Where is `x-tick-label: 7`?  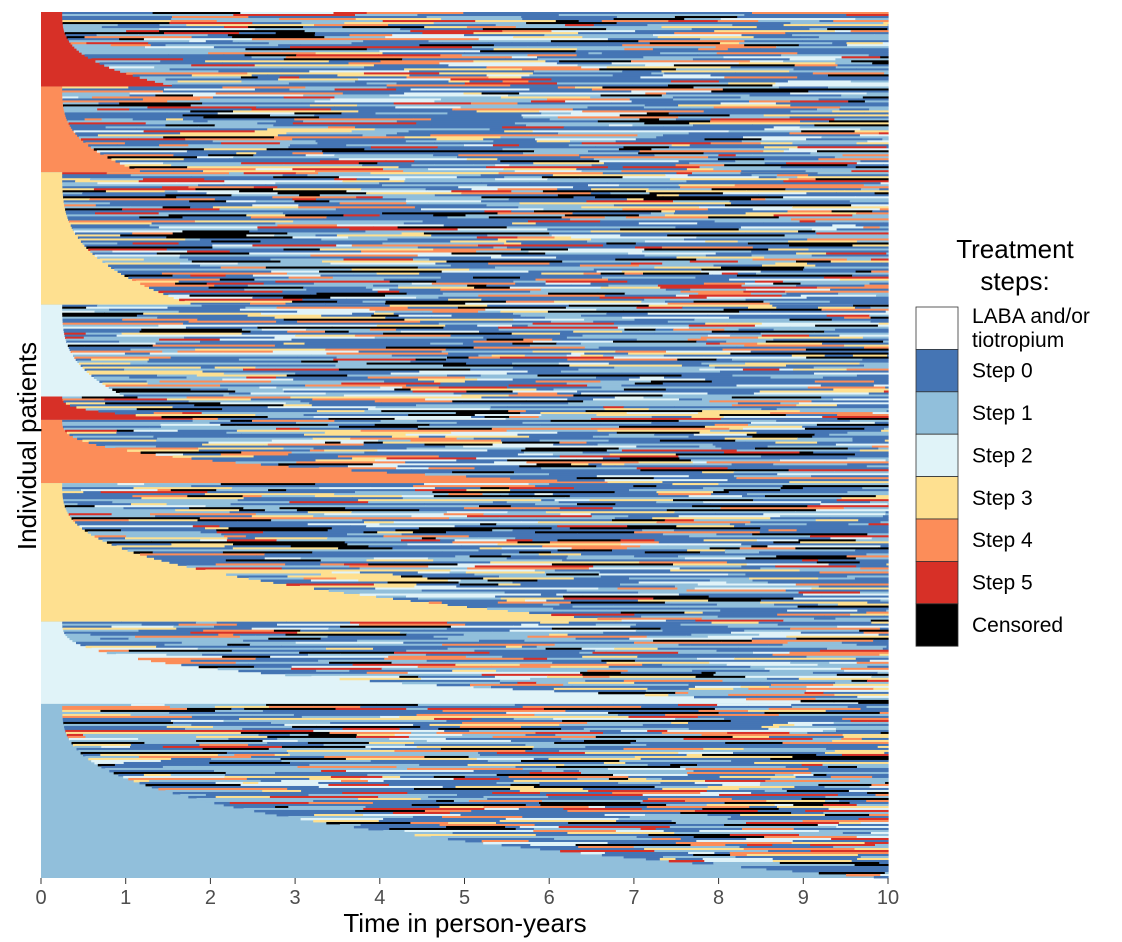
x-tick-label: 7 is located at coordinates (633, 898).